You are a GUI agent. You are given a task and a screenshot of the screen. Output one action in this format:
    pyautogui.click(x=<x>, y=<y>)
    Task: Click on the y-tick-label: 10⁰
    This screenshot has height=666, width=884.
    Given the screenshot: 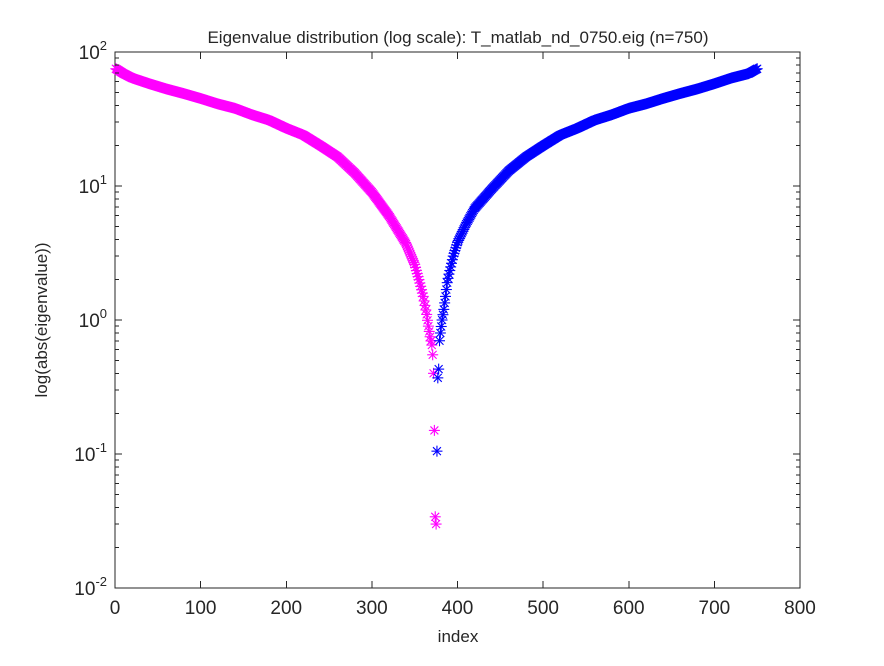 What is the action you would take?
    pyautogui.click(x=93, y=319)
    